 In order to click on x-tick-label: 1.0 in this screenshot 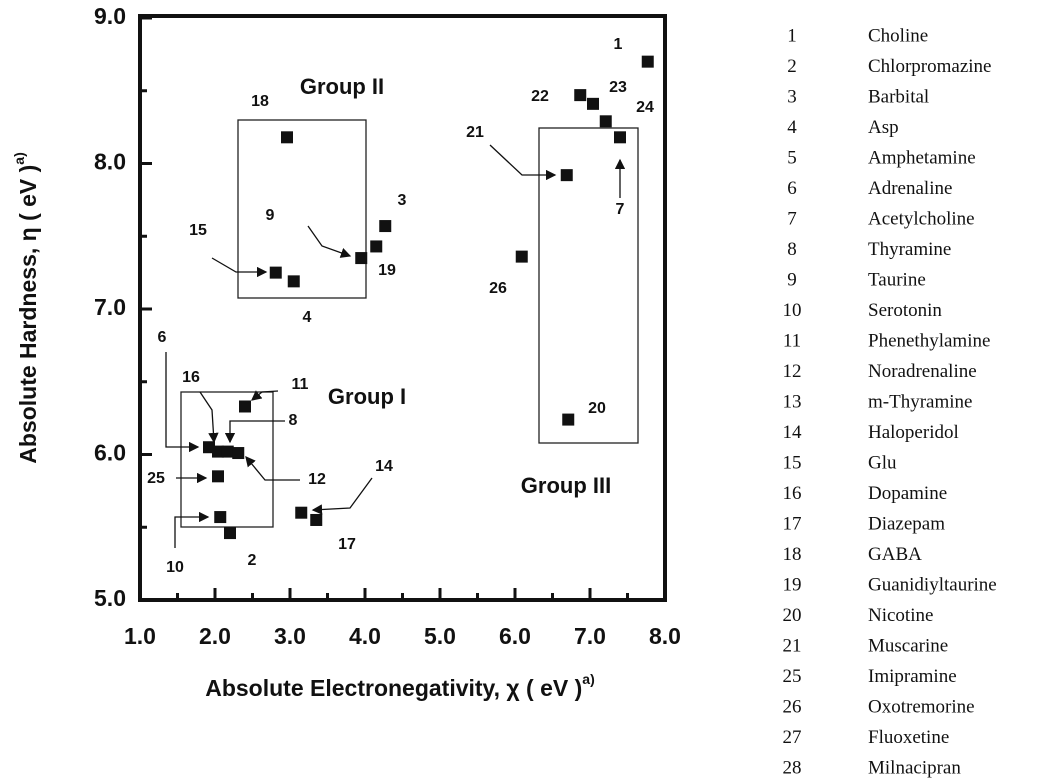, I will do `click(140, 636)`.